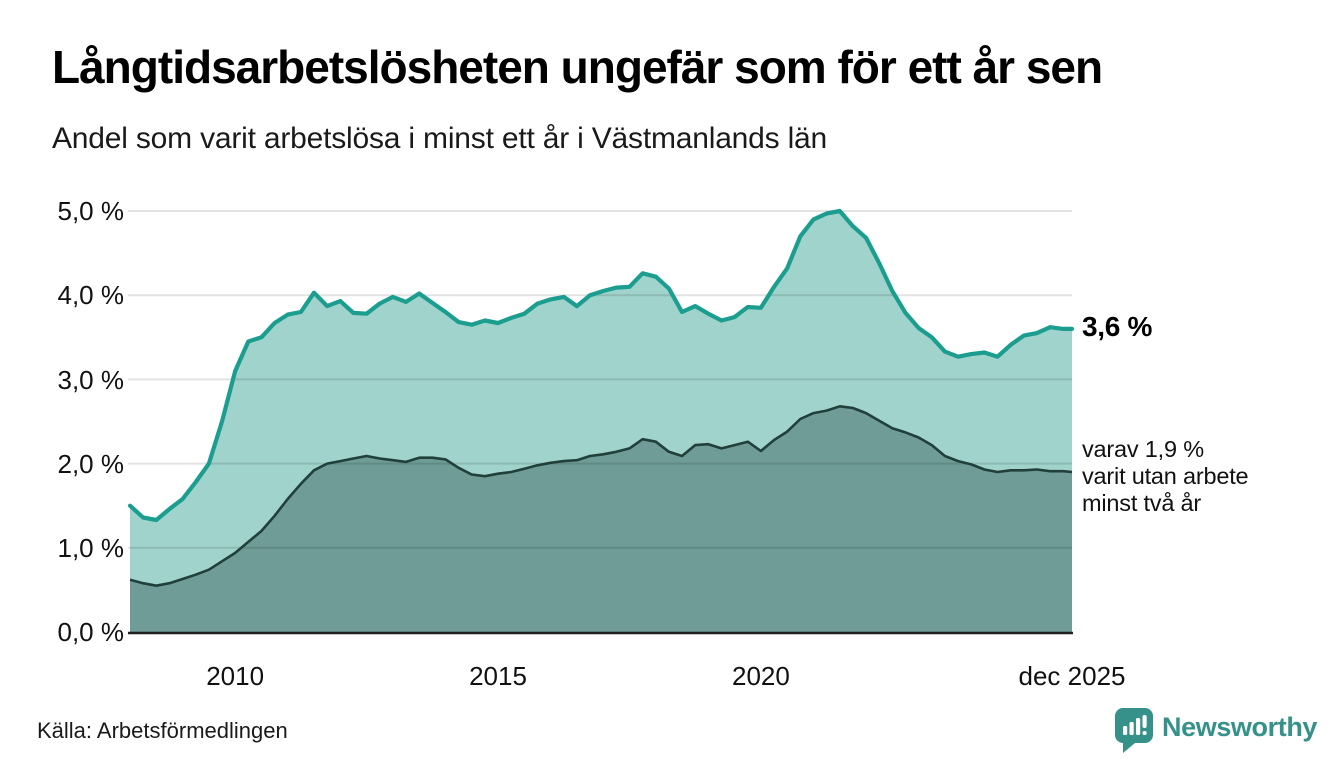 The width and height of the screenshot is (1340, 780). What do you see at coordinates (1072, 676) in the screenshot?
I see `x-axis-tick-label: dec 2025` at bounding box center [1072, 676].